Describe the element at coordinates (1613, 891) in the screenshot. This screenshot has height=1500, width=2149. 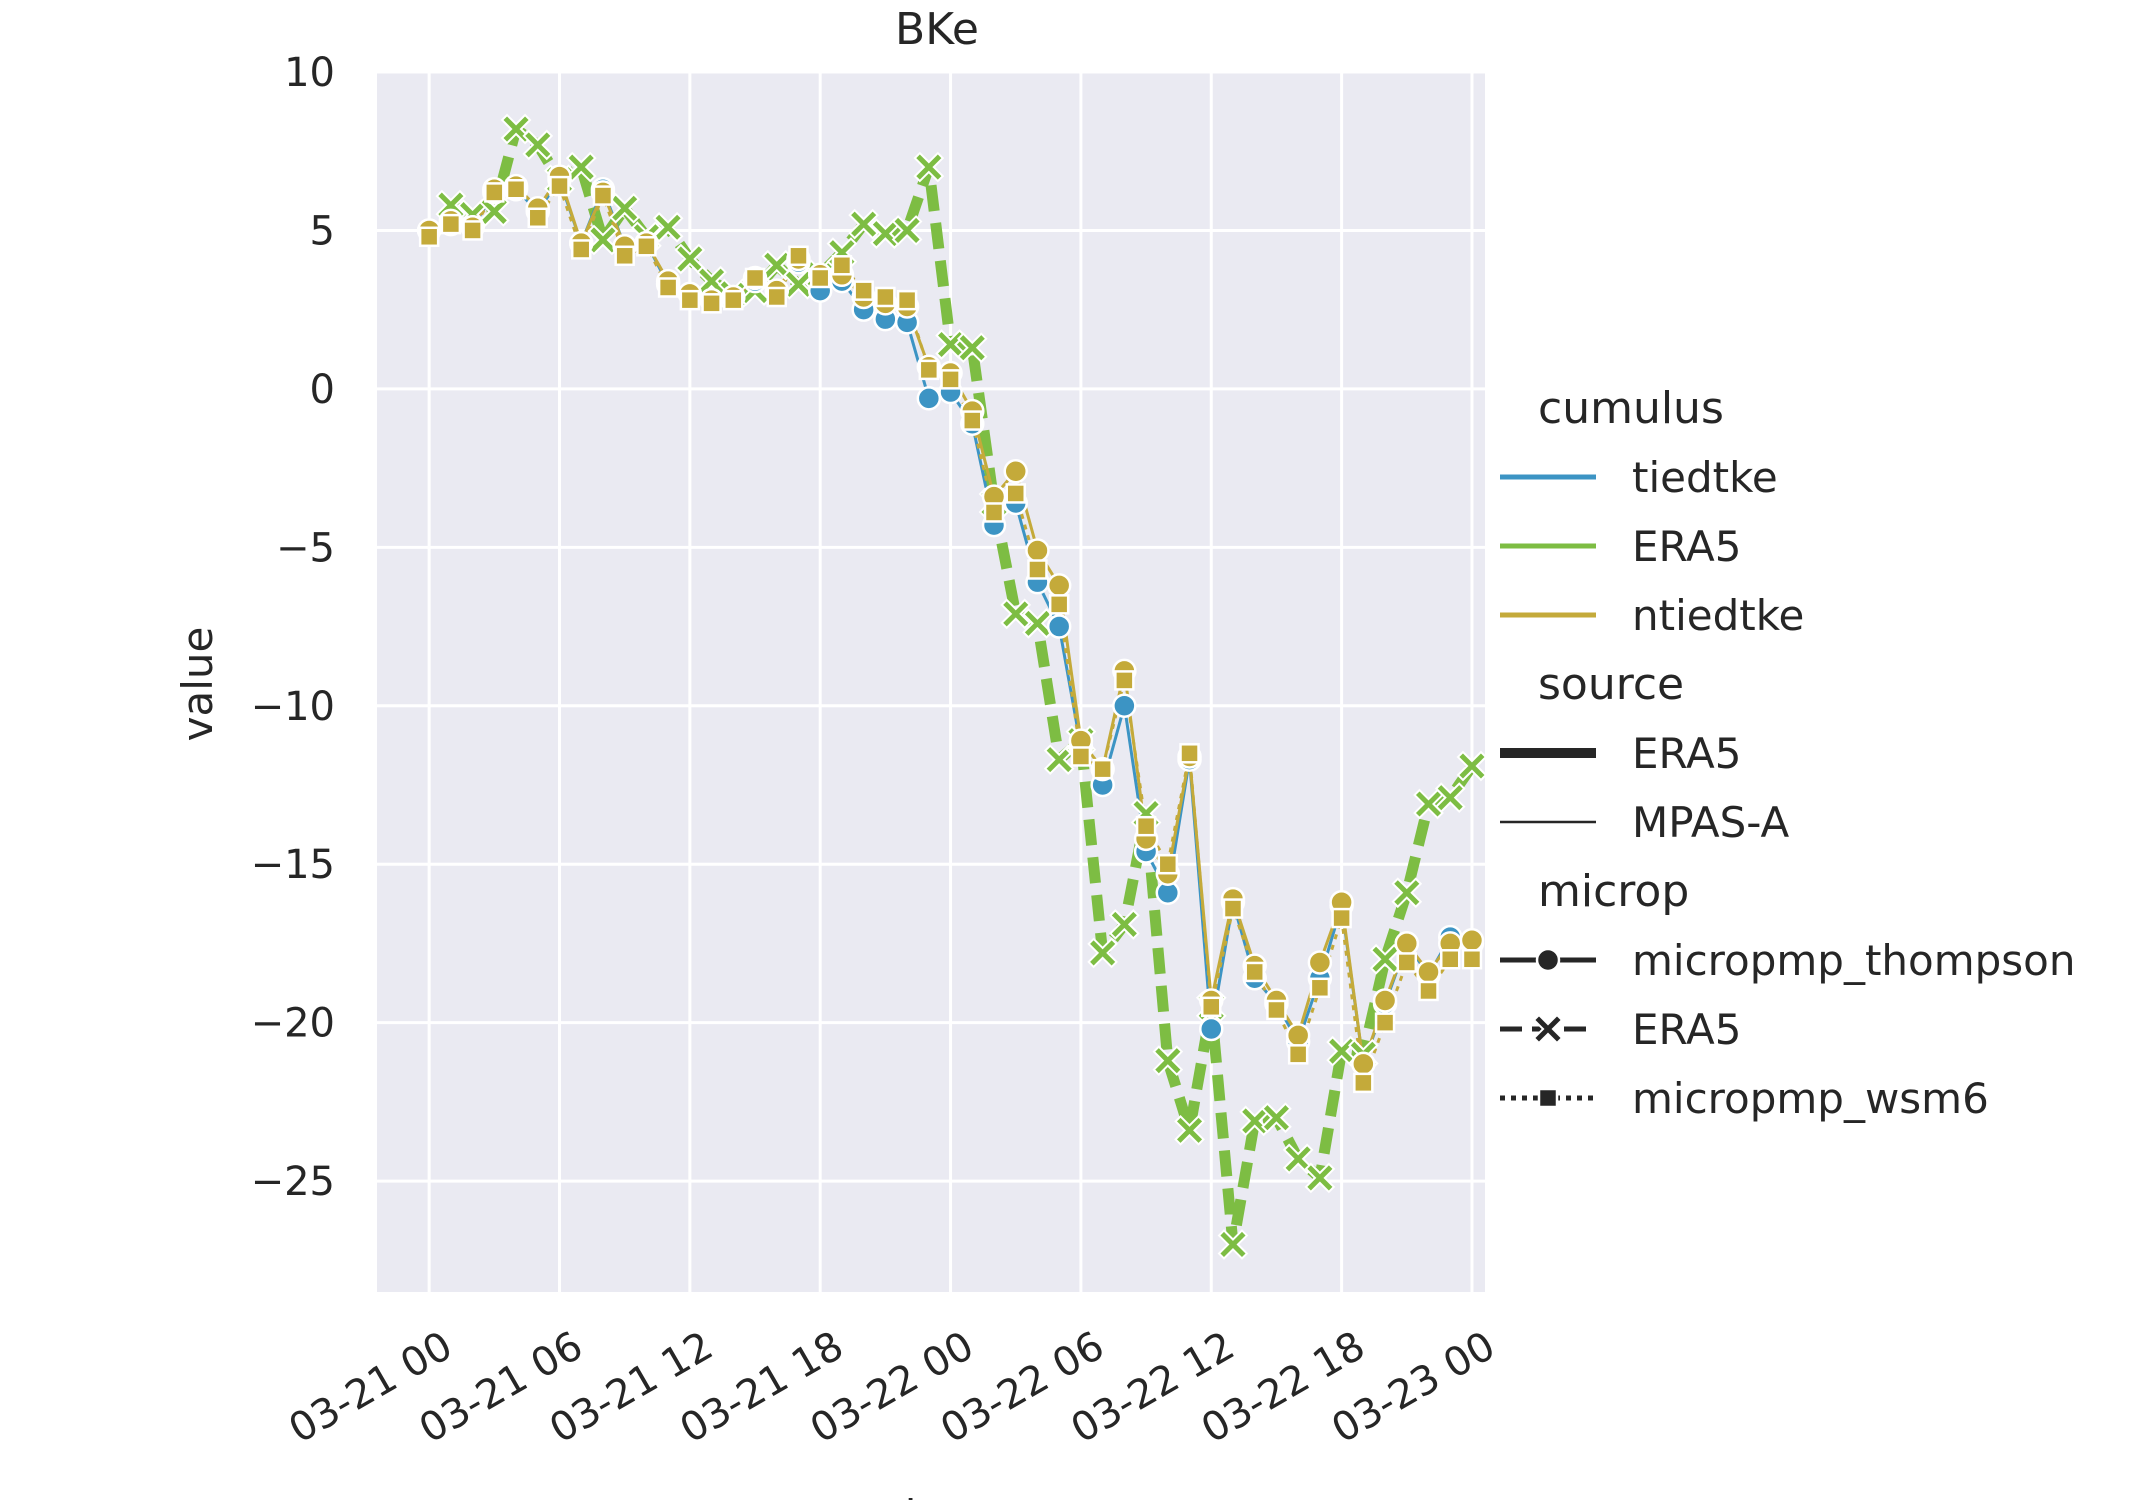
I see `legend-title: microp` at that location.